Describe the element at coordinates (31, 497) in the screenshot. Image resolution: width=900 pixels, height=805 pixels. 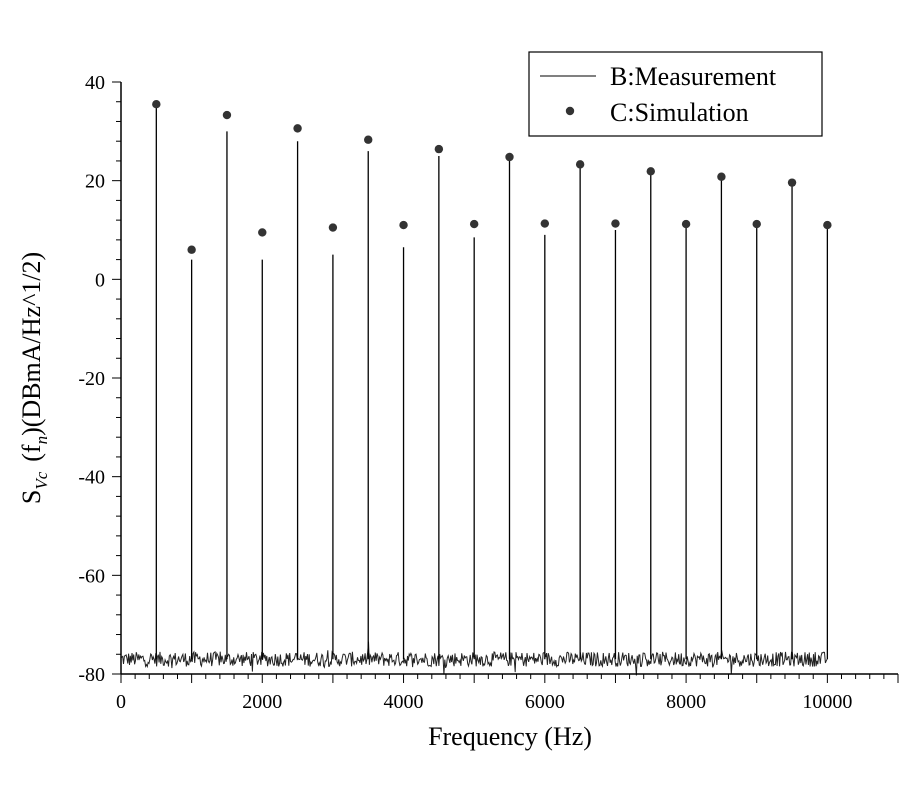
I see `y-axis-title-main: S` at that location.